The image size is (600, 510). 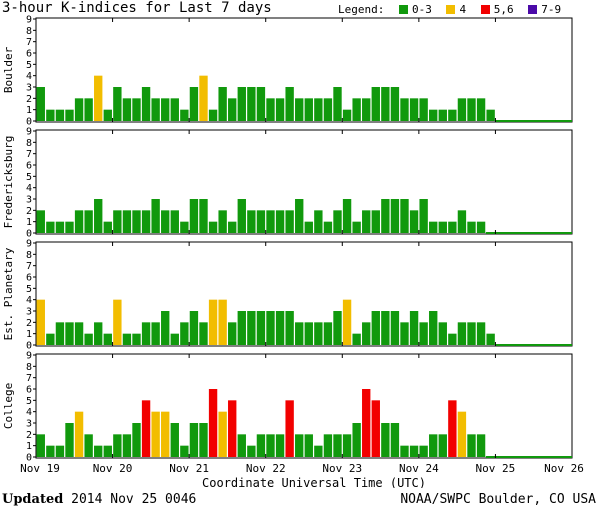 I want to click on y-tick-label: 5, so click(x=29, y=177).